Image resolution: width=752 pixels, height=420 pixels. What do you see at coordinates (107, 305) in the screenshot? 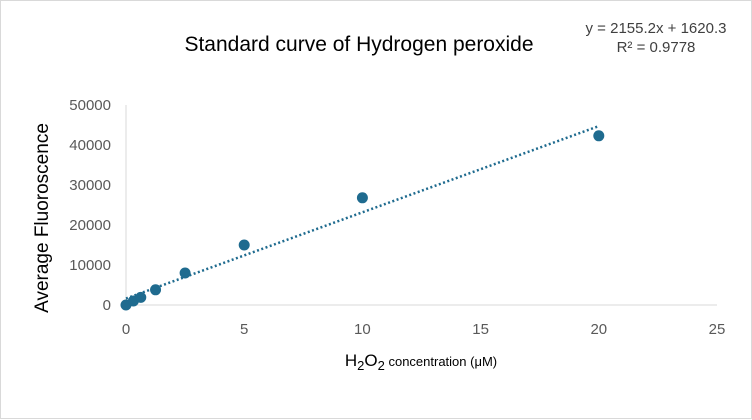
I see `y-tick-label: 0` at bounding box center [107, 305].